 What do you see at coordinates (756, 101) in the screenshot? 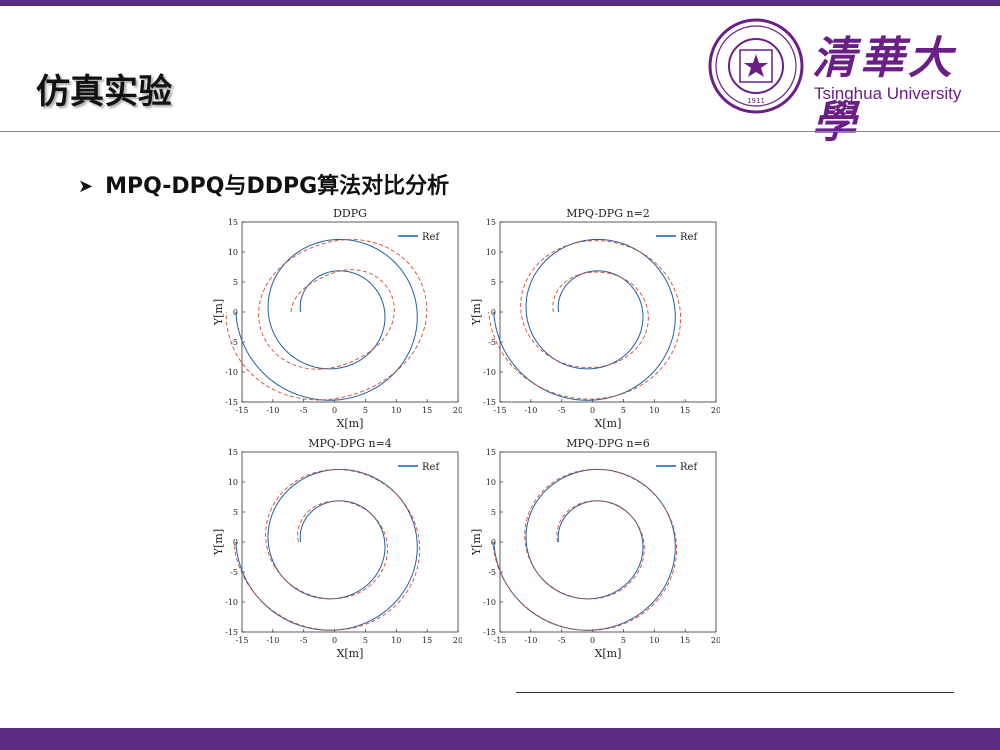
I see `seal-year: 1911` at bounding box center [756, 101].